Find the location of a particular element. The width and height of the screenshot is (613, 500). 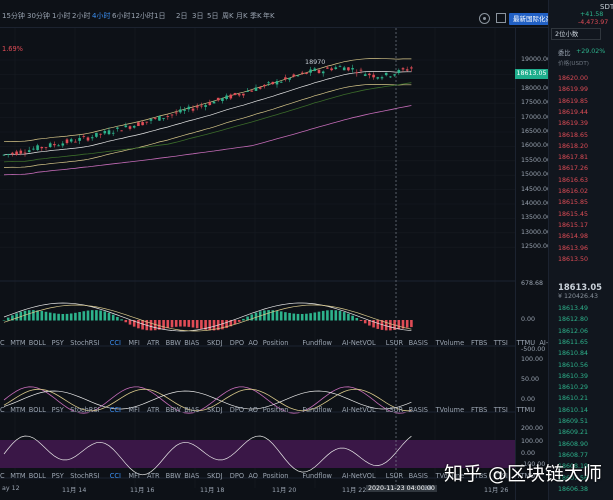

timeframe-13: 季K is located at coordinates (256, 16).